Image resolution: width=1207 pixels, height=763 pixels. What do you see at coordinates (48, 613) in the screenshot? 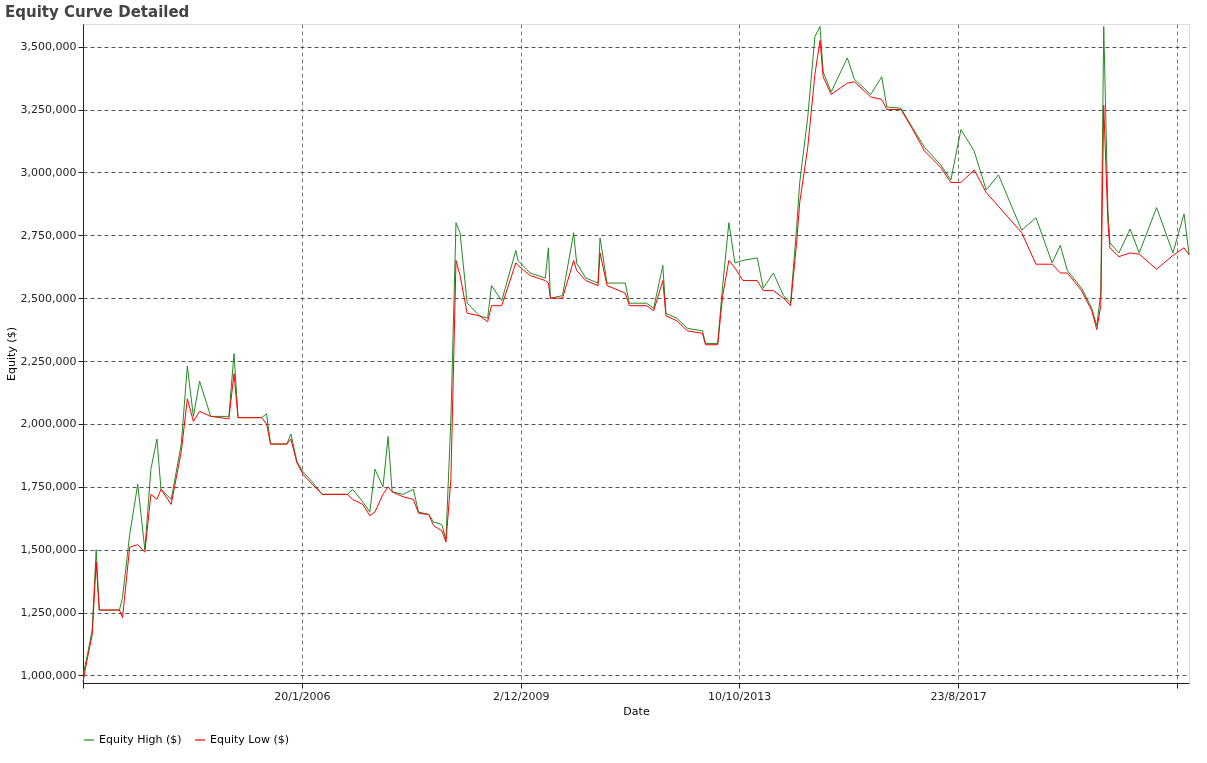
I see `y-tick-label: 1,250,000` at bounding box center [48, 613].